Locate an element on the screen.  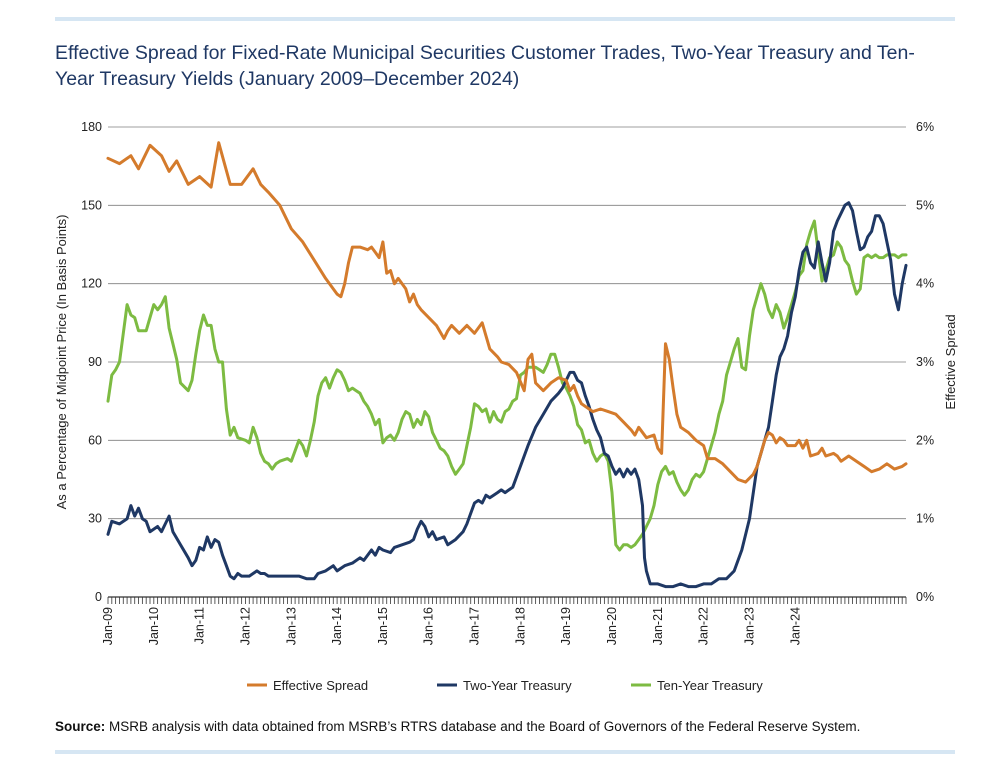
y-tick-label: 30 is located at coordinates (95, 519).